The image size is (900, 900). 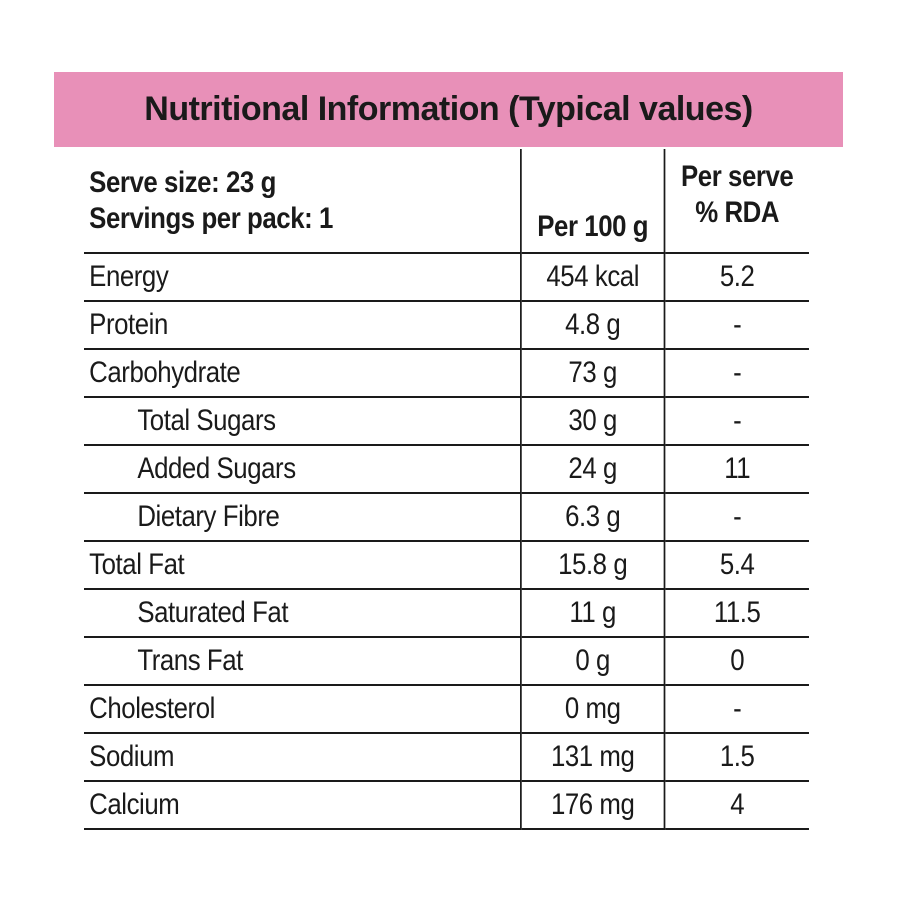 I want to click on table-row: Dietary Fibre 6.3 g -, so click(x=446, y=517).